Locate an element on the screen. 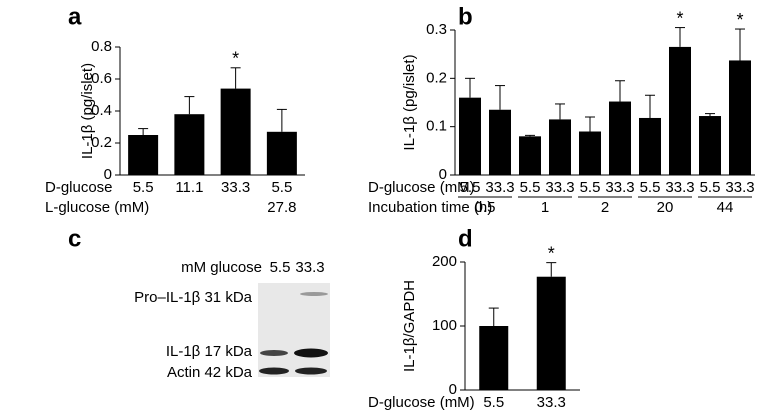 The height and width of the screenshot is (416, 765). y-tick-label: 100 is located at coordinates (444, 325).